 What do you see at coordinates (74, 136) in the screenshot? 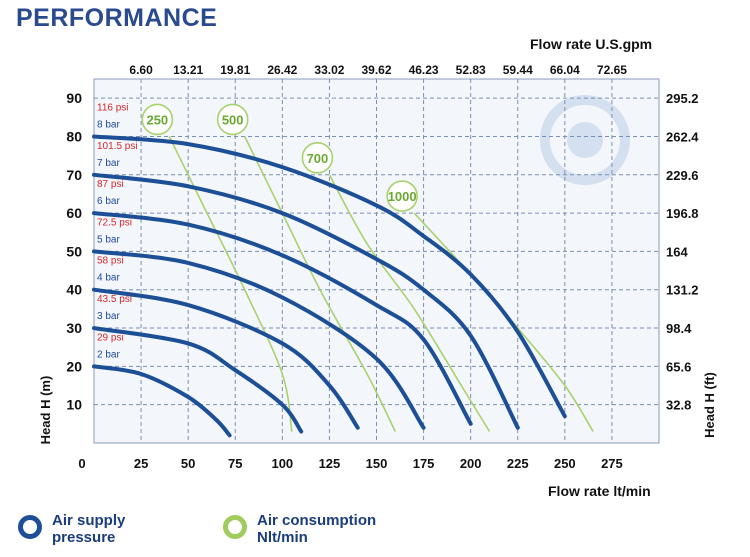
I see `y-tick-label: 80` at bounding box center [74, 136].